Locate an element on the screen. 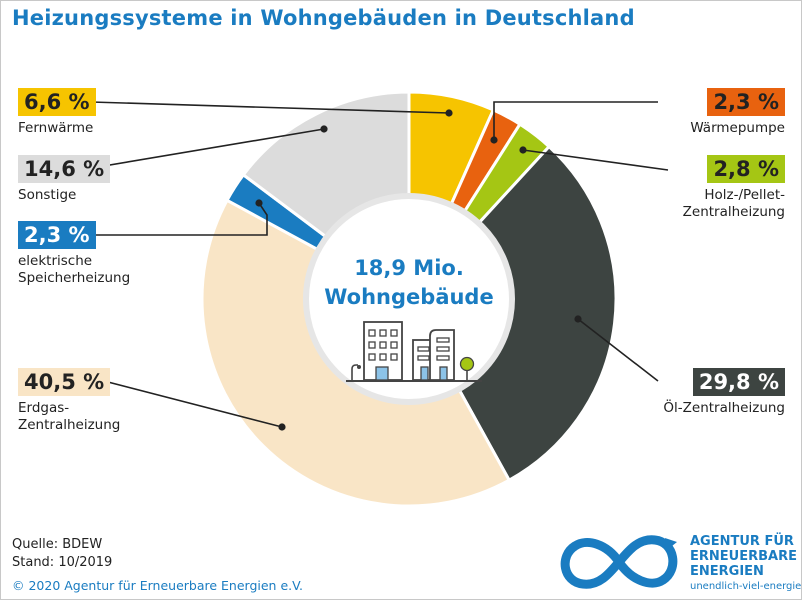 This screenshot has width=802, height=600. value-label: 29,8 % is located at coordinates (738, 382).